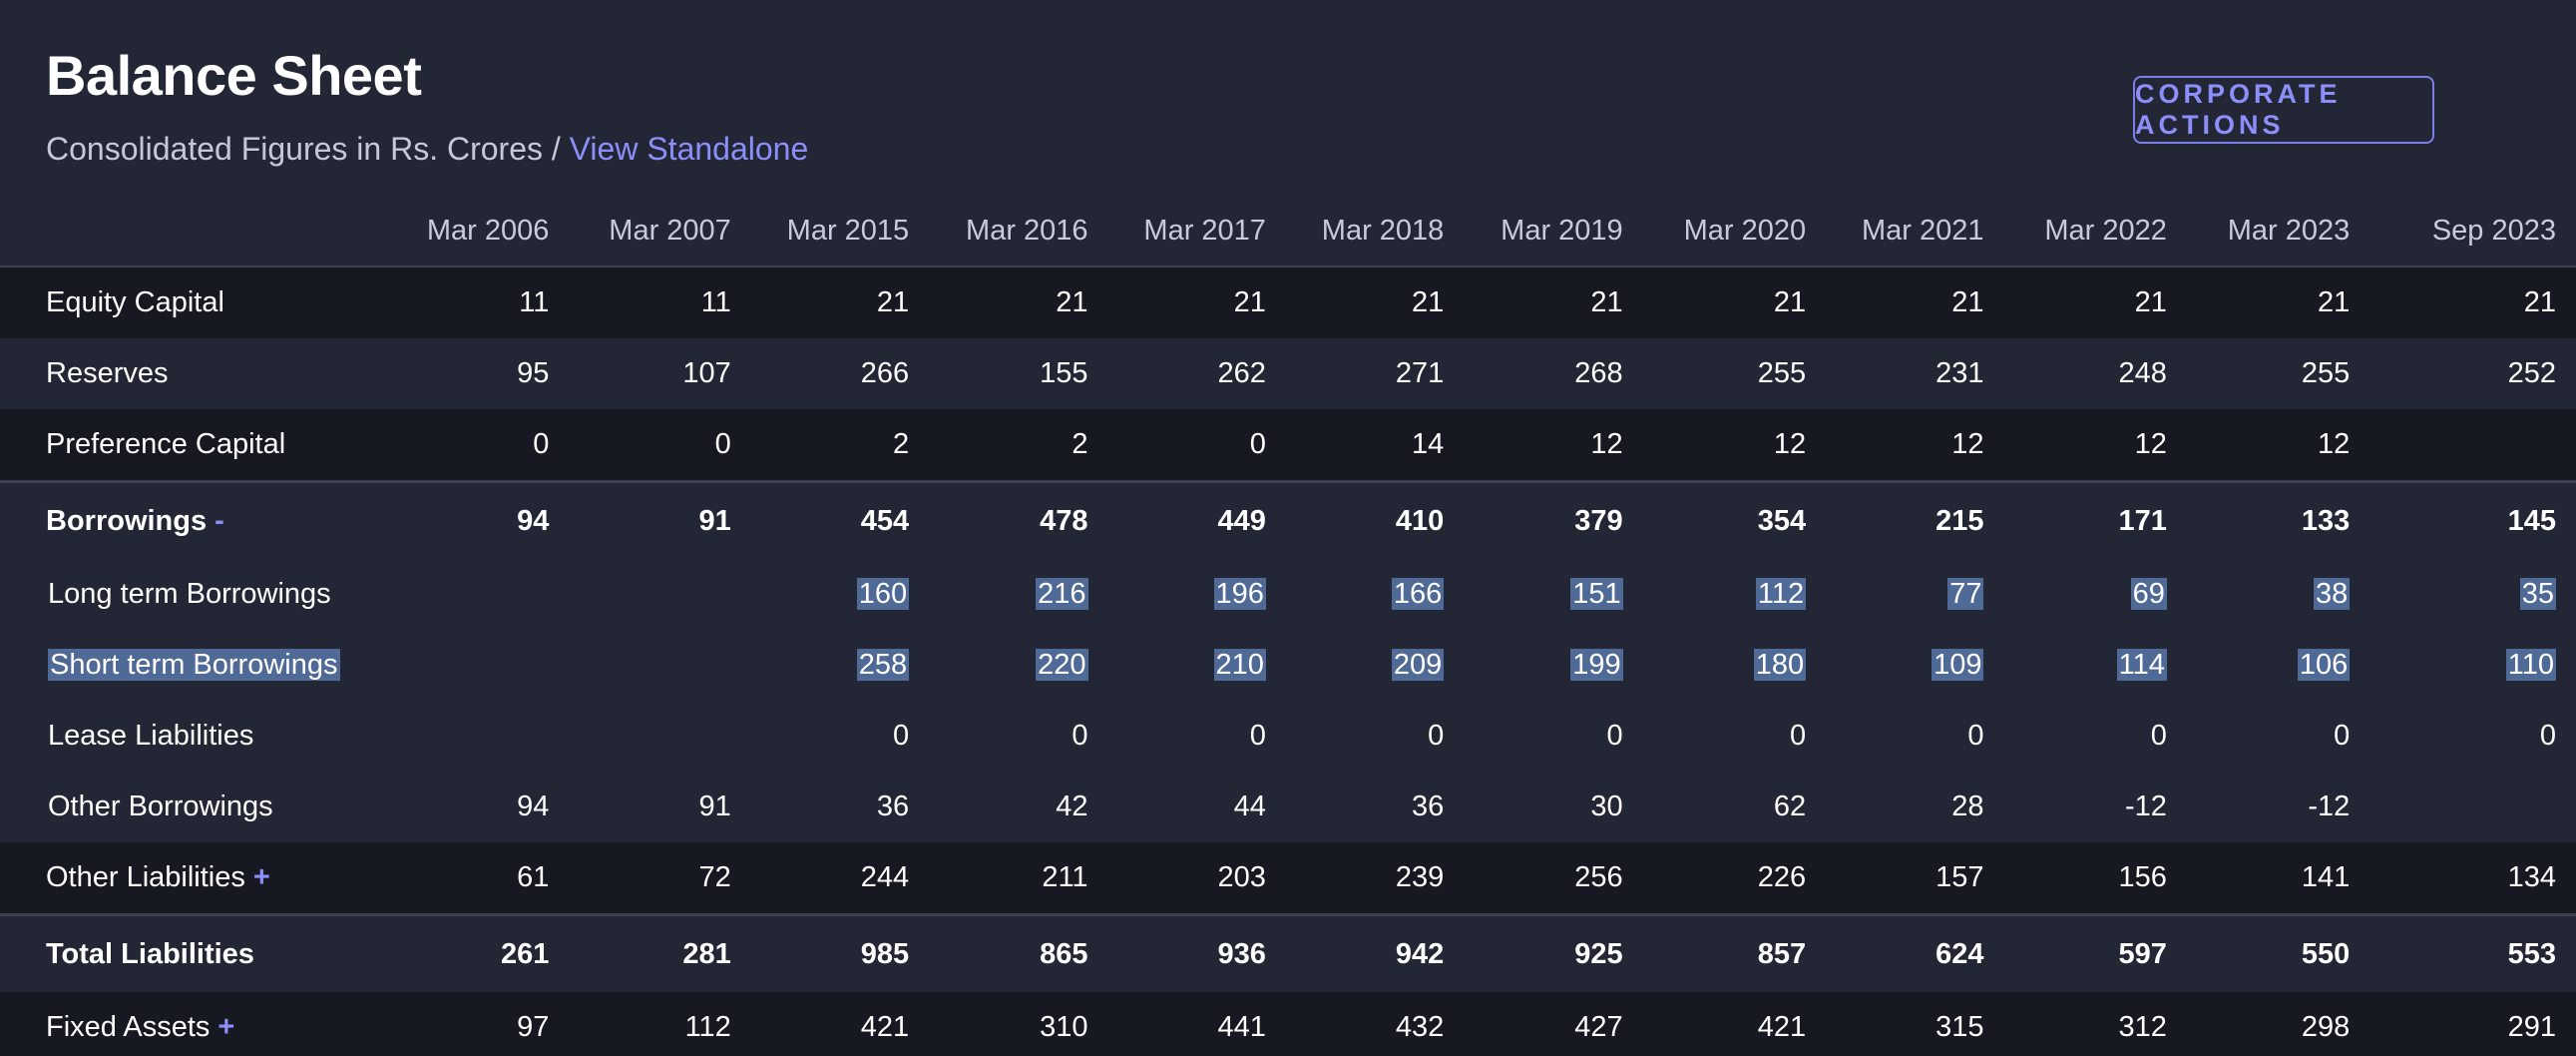  Describe the element at coordinates (1018, 878) in the screenshot. I see `table-cell: 211` at that location.